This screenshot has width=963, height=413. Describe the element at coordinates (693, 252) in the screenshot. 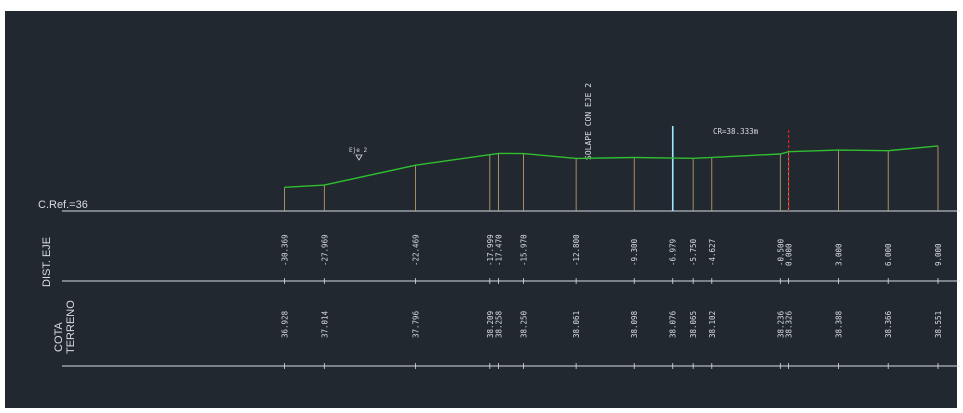

I see `dist-value-label: -5.750` at that location.